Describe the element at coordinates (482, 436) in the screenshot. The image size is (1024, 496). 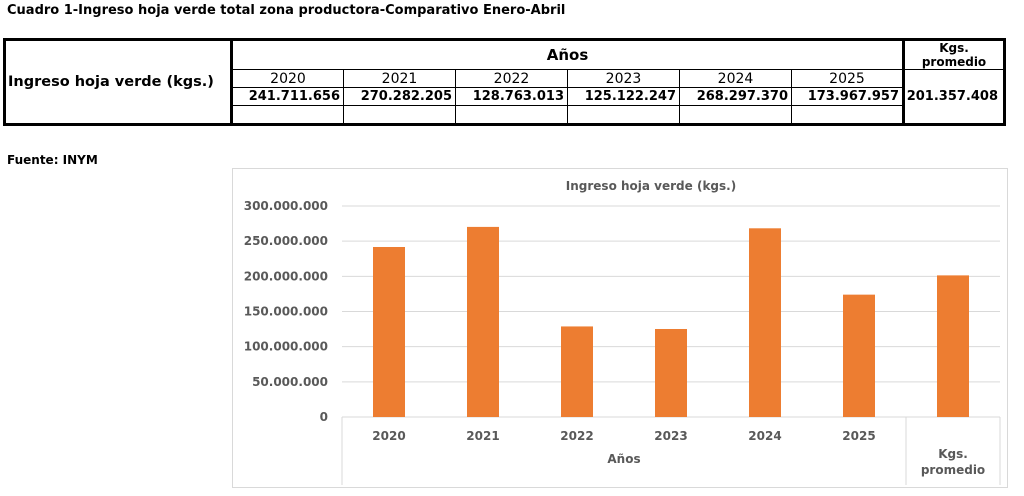
I see `x-tick-label: 2021` at that location.